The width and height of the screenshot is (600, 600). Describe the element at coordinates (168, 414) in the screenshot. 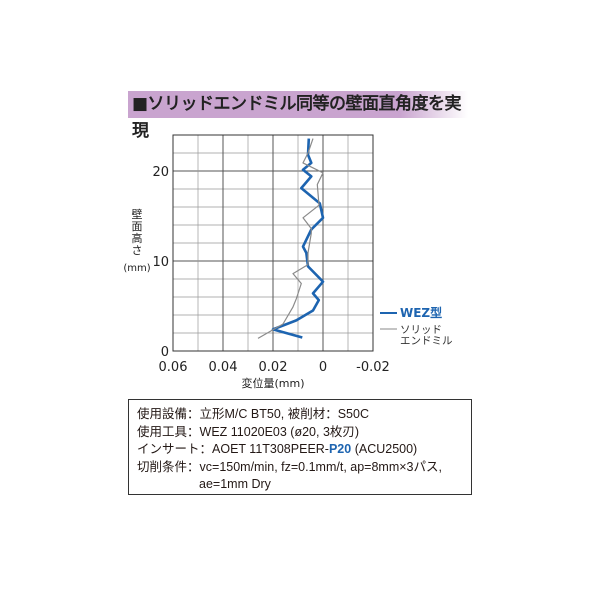

I see `label: 使用設備：` at that location.